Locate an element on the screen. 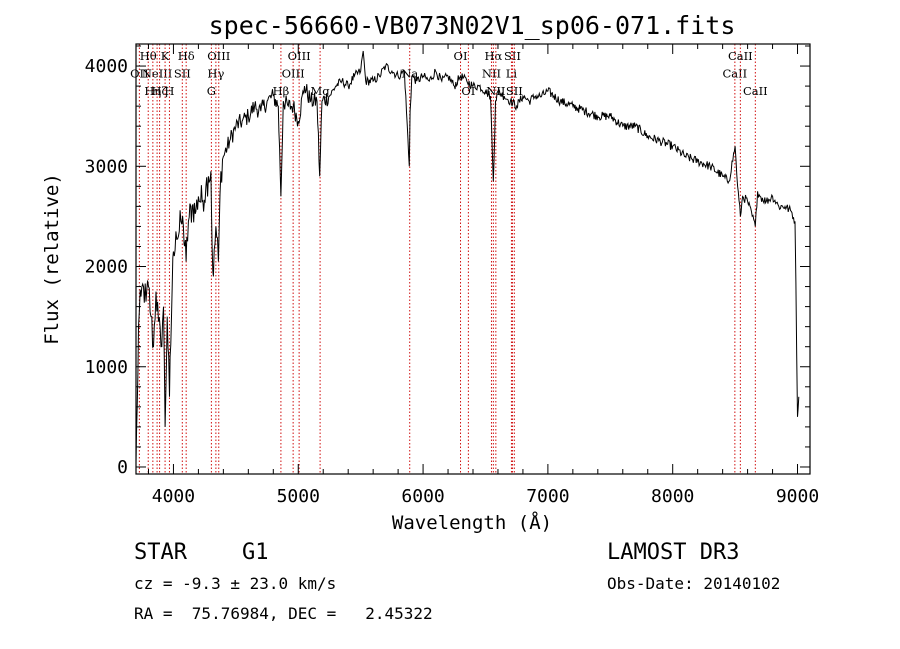 The height and width of the screenshot is (649, 900). chart-title: spec-56660-VB073N02V1_sp06-071.fits is located at coordinates (472, 25).